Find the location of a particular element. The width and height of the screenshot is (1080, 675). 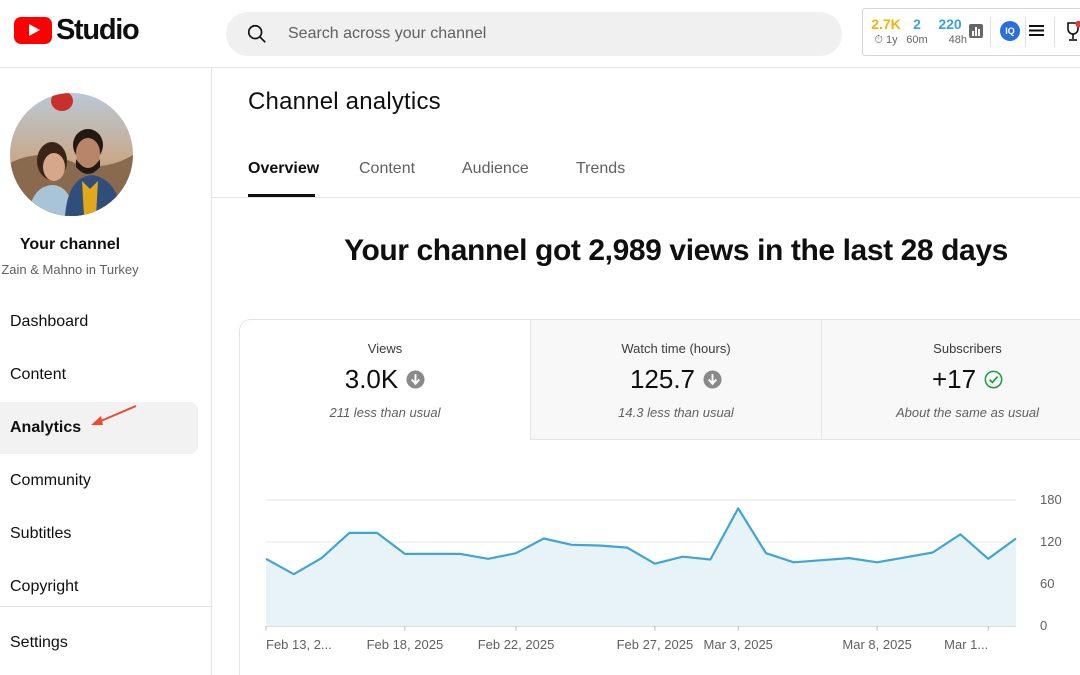

search-bar: Search across your channel is located at coordinates (534, 34).